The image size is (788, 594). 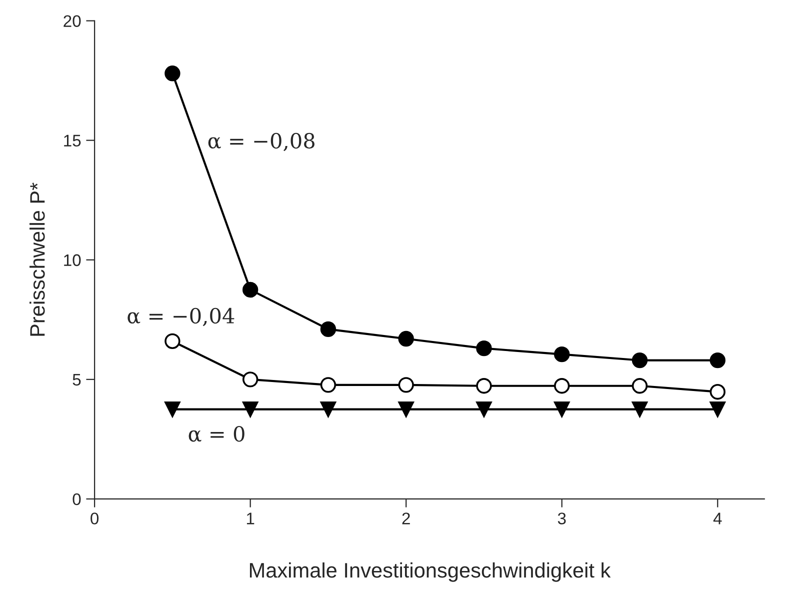 What do you see at coordinates (37, 259) in the screenshot?
I see `y-axis-title: Preisschwelle P*` at bounding box center [37, 259].